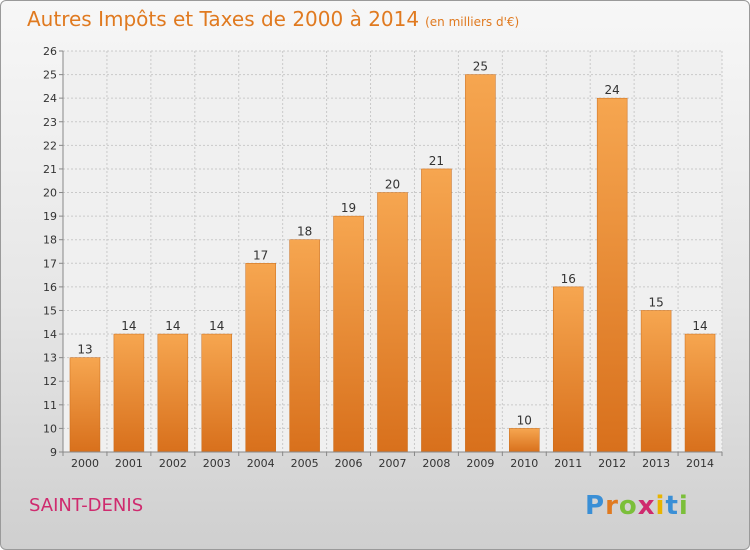 The width and height of the screenshot is (750, 550). Describe the element at coordinates (50, 98) in the screenshot. I see `y-tick-label: 24` at that location.